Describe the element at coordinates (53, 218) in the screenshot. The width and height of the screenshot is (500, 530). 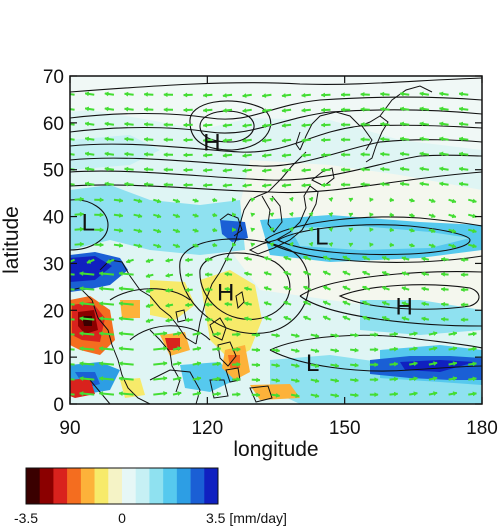
I see `y-tick-label: 40` at that location.